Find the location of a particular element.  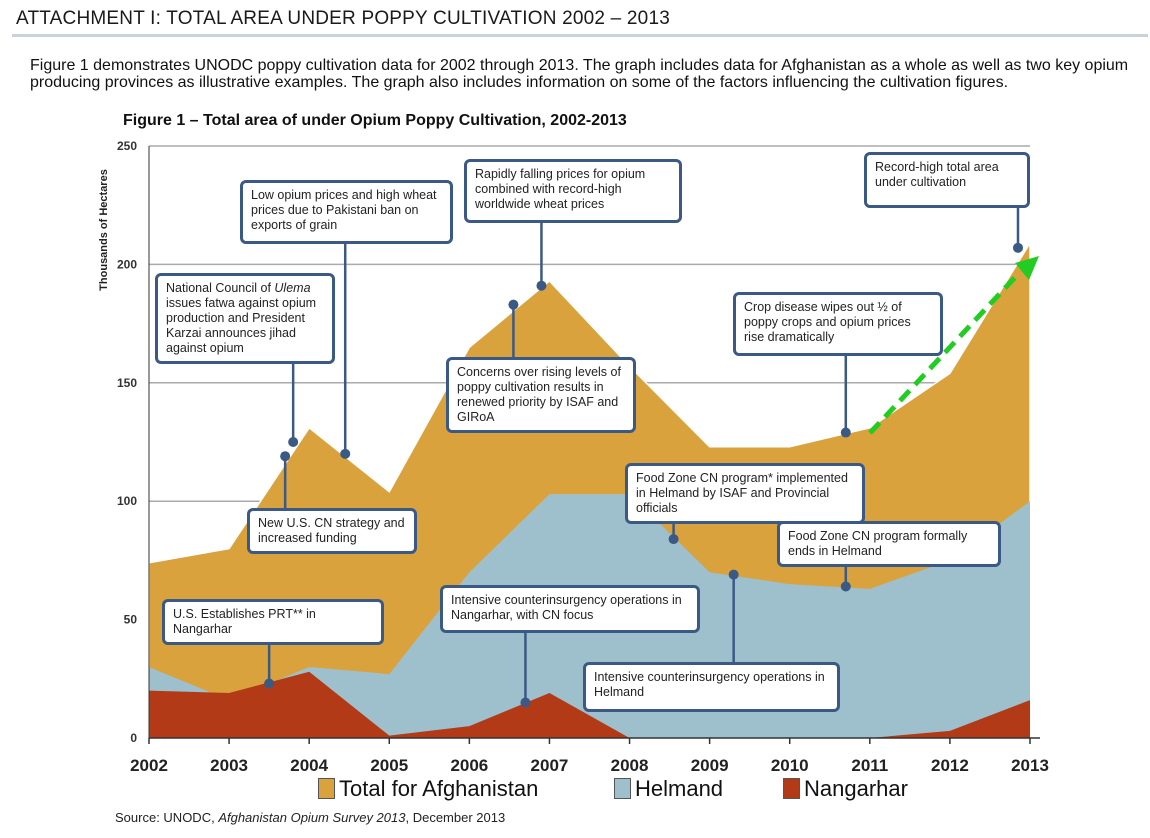

legend-item-helmand: Helmand is located at coordinates (668, 789).